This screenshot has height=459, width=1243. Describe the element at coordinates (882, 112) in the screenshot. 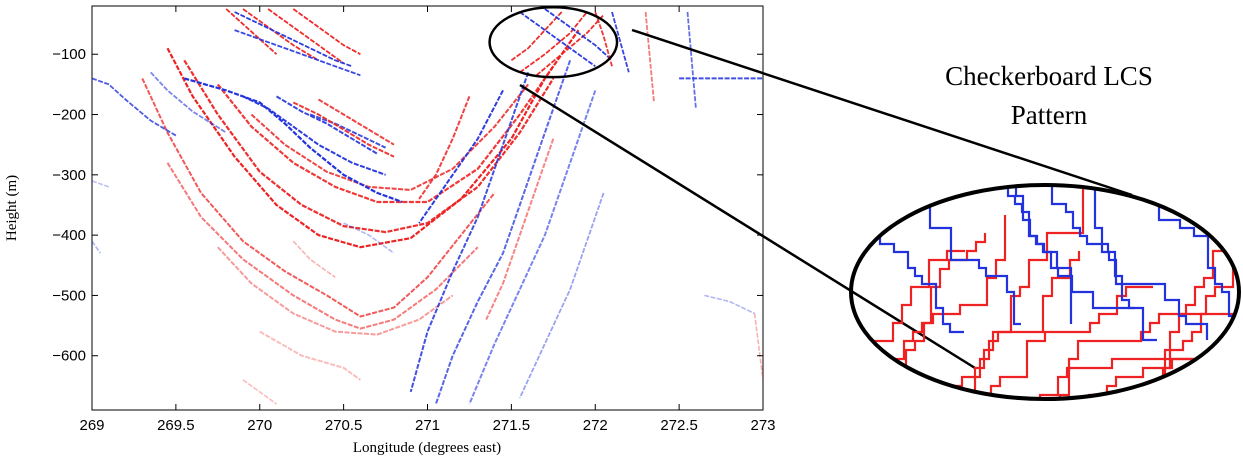

I see `connector-line-top` at that location.